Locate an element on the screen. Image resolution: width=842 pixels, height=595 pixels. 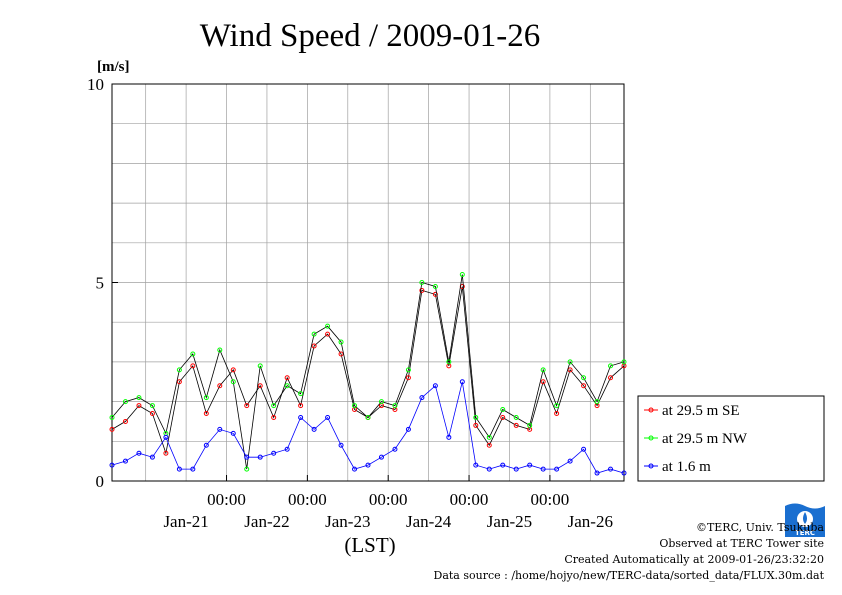
x-day-label: Jan-25 is located at coordinates (509, 521).